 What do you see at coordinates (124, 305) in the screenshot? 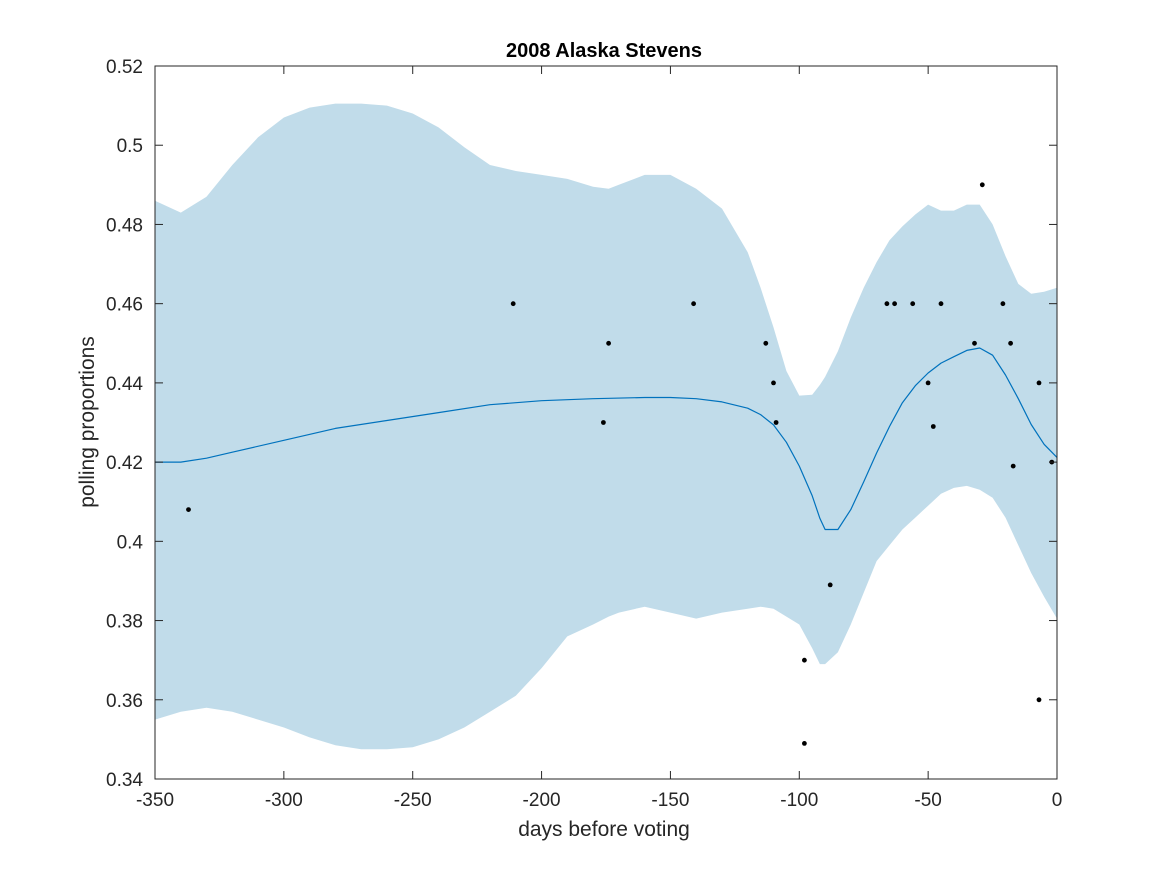
I see `y-tick-label: 0.46` at bounding box center [124, 305].